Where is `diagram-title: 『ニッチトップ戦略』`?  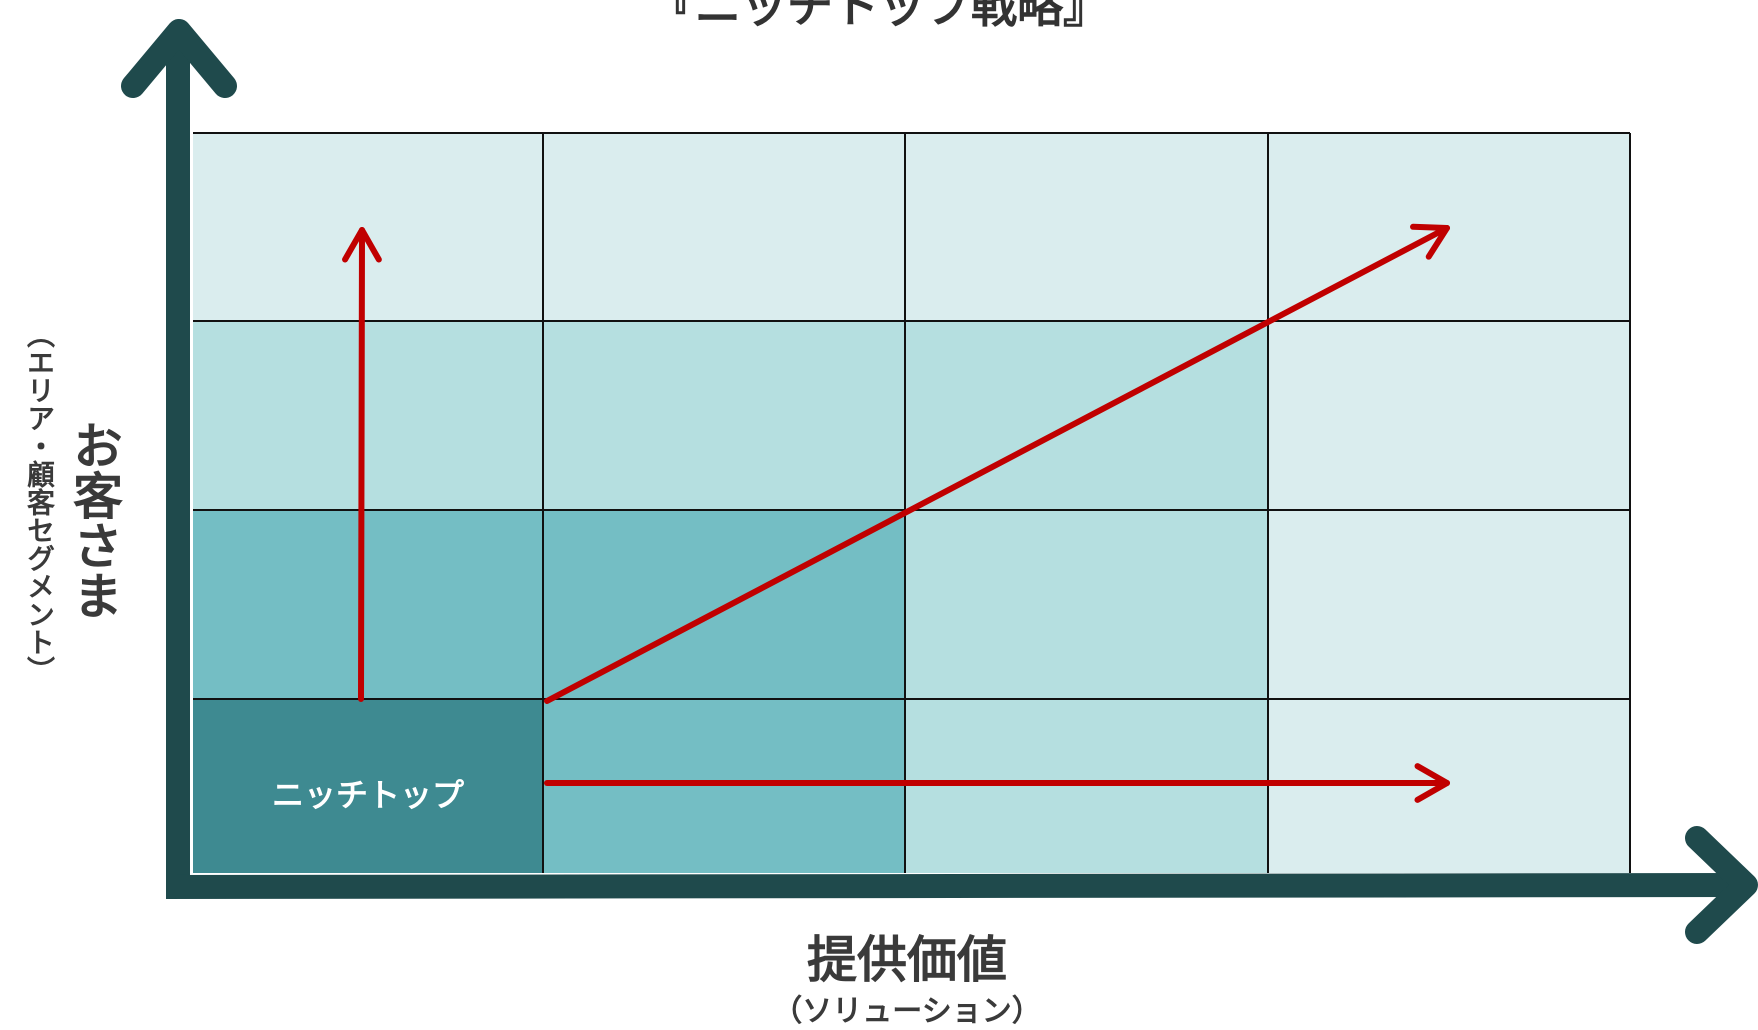 diagram-title: 『ニッチトップ戦略』 is located at coordinates (879, 16).